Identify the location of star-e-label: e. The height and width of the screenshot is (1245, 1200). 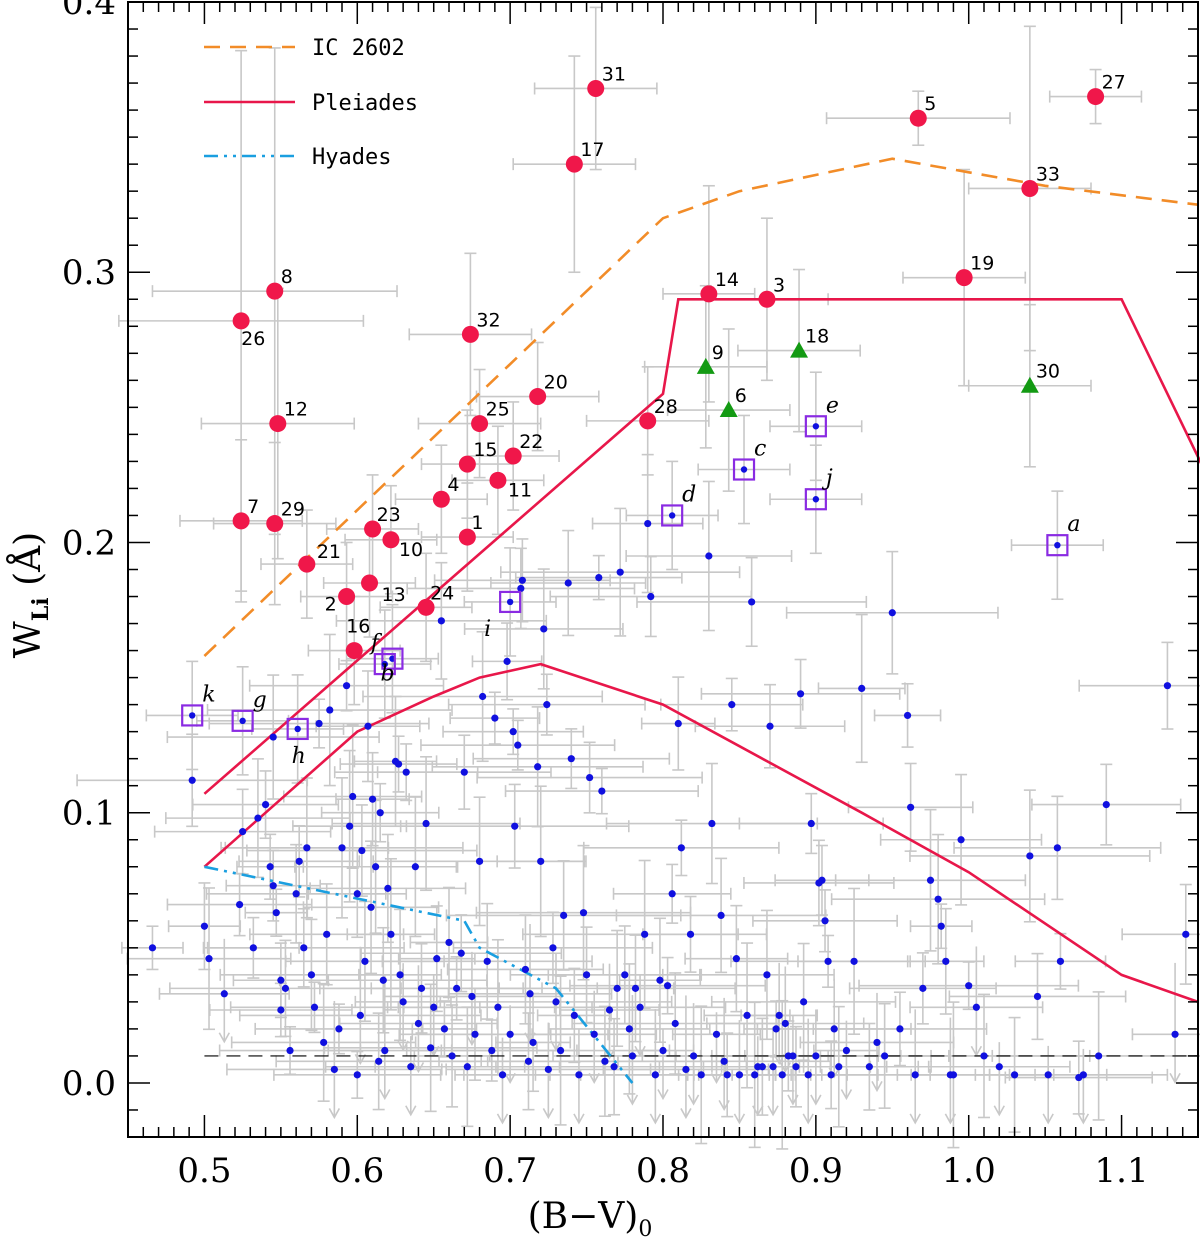
(832, 405).